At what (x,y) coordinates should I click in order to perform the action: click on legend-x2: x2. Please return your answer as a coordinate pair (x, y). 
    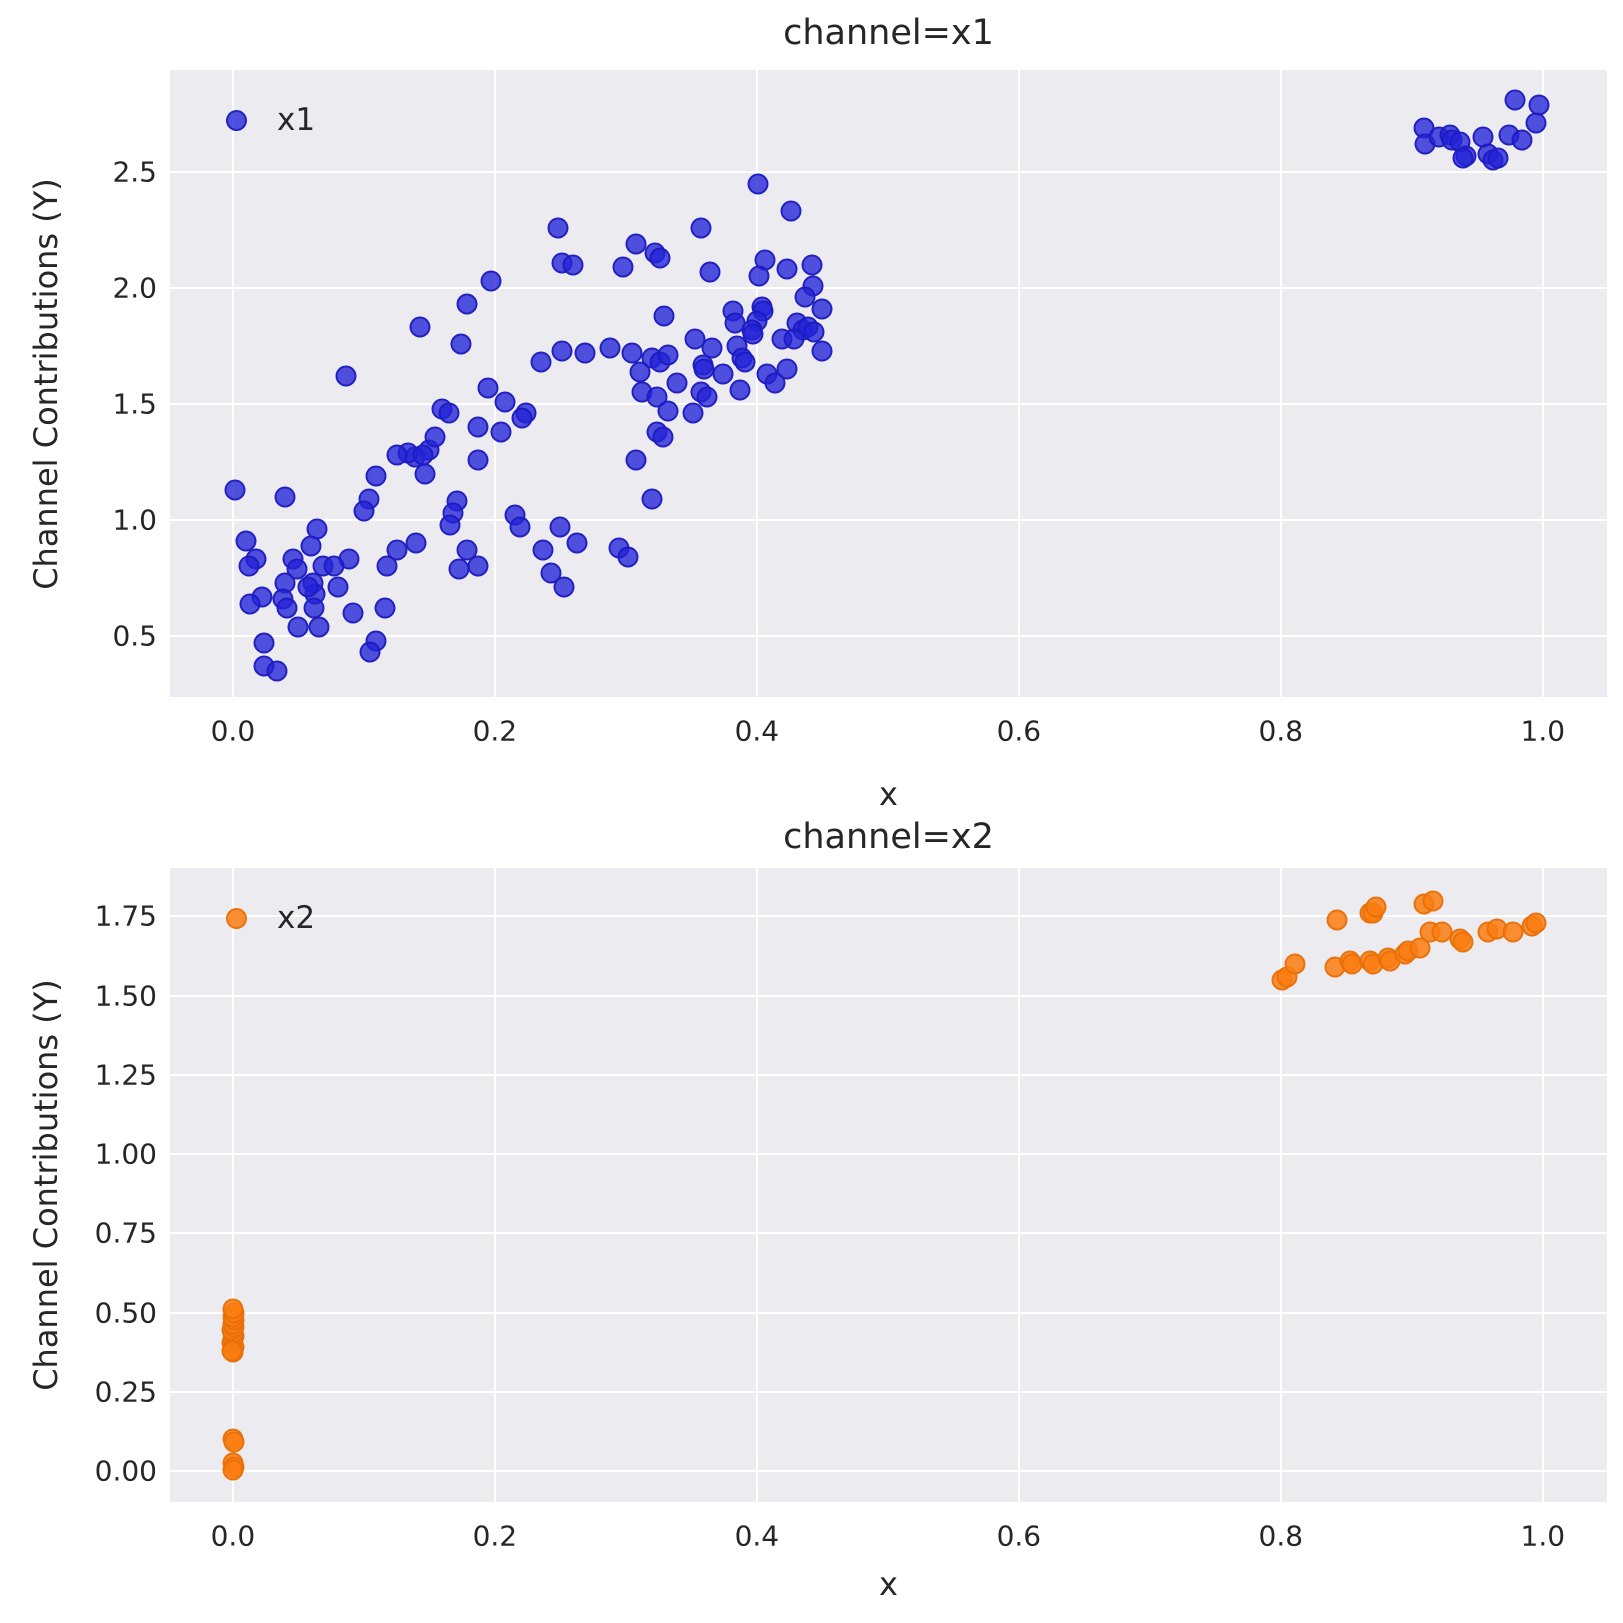
    Looking at the image, I should click on (270, 918).